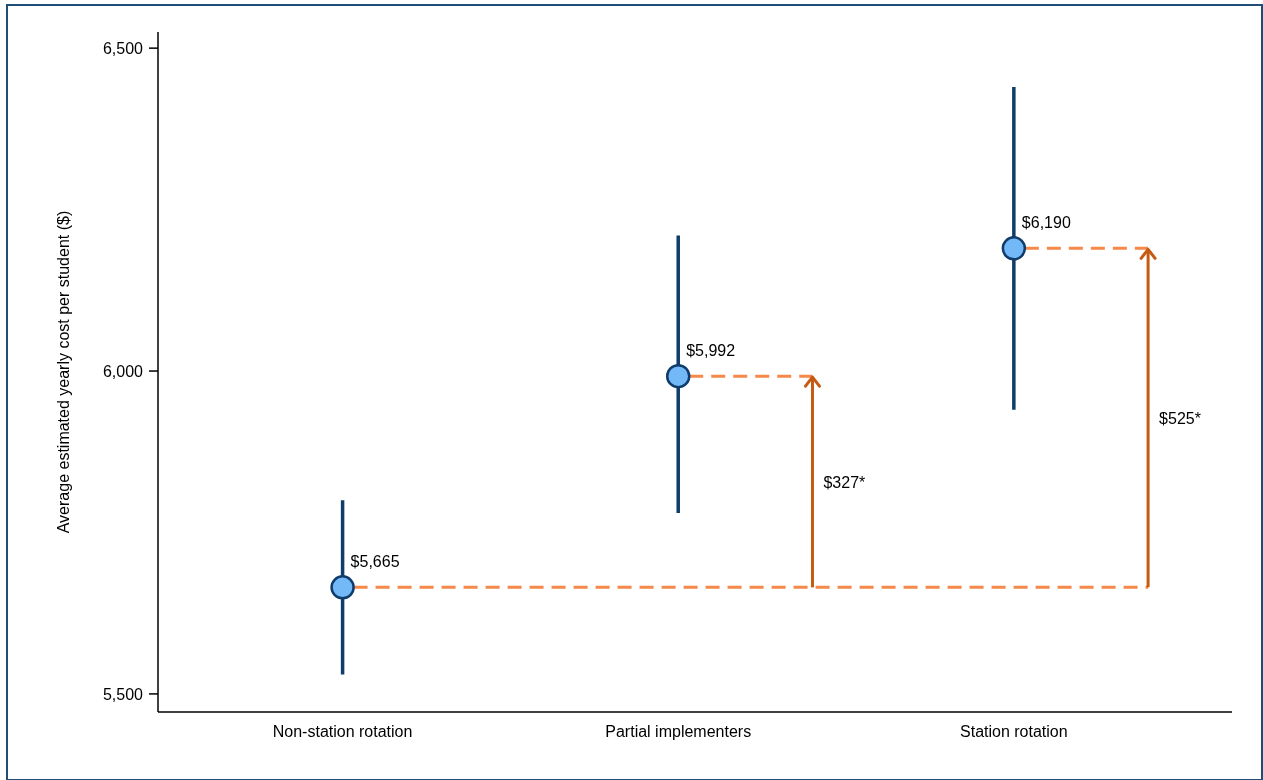  Describe the element at coordinates (375, 562) in the screenshot. I see `data-label: $5,665` at that location.